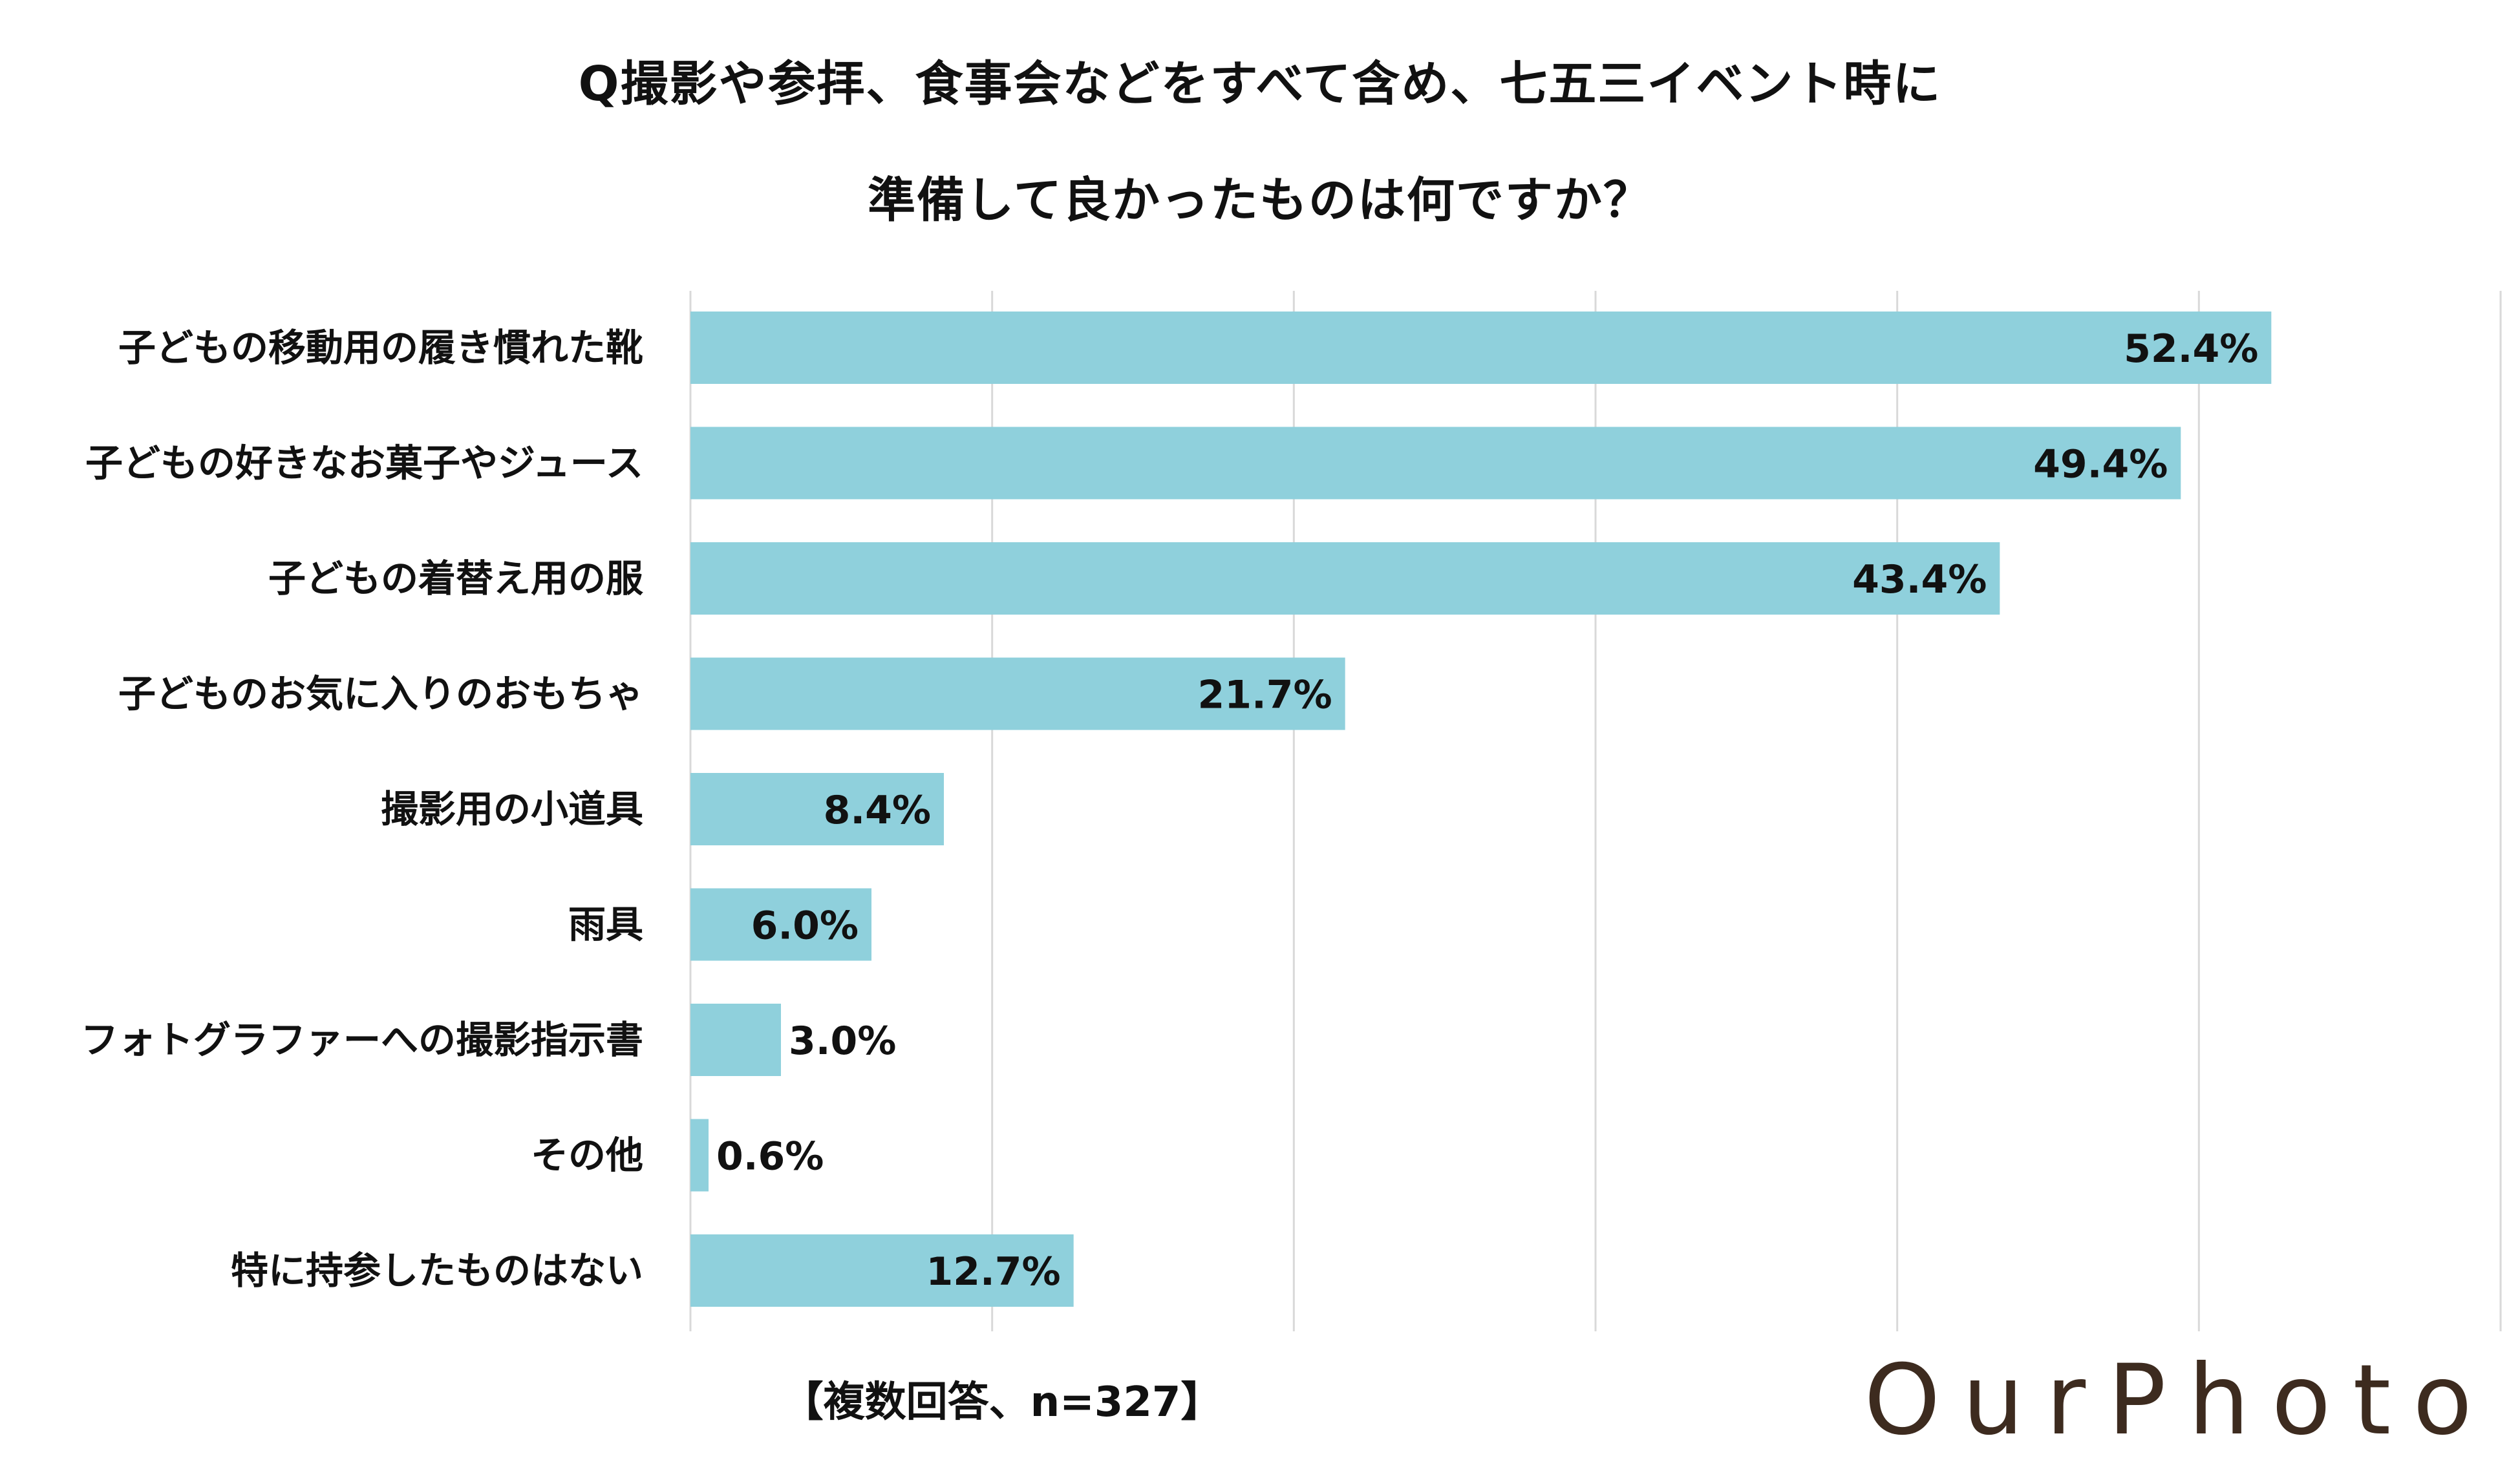  Describe the element at coordinates (994, 1272) in the screenshot. I see `value-label: 12.7%` at that location.